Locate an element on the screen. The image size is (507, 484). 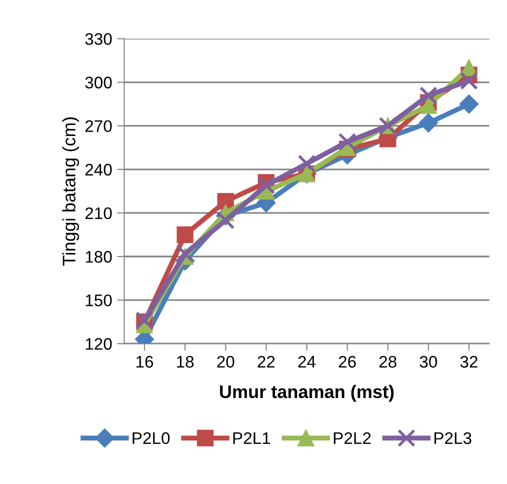
legend-label: P2L2 is located at coordinates (352, 438).